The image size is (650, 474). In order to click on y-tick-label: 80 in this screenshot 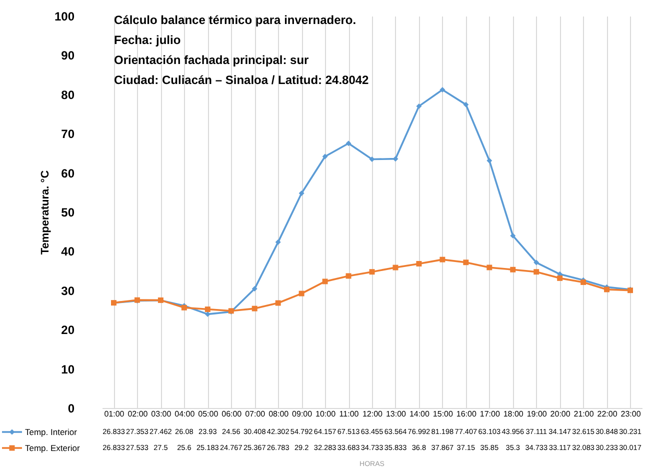, I will do `click(68, 95)`.